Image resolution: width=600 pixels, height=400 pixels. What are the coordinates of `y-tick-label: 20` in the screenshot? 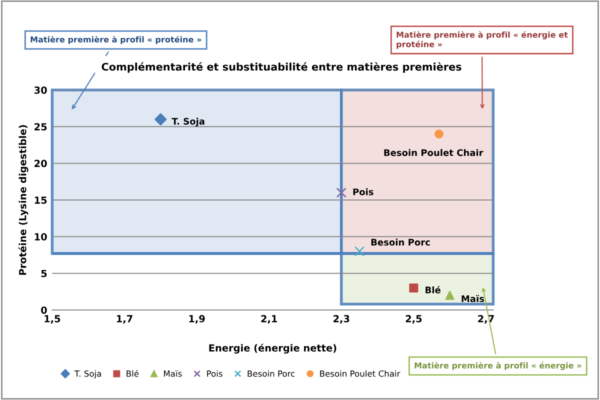 It's located at (40, 164).